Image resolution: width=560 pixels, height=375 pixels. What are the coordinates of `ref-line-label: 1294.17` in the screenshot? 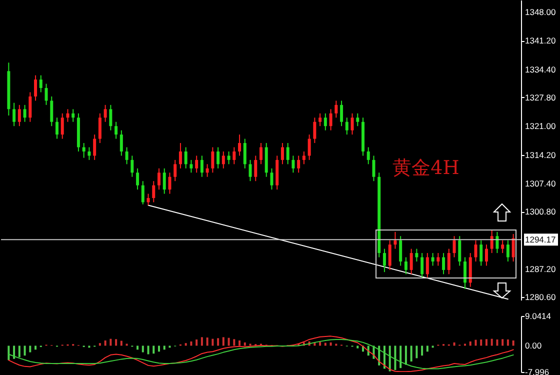 It's located at (540, 239).